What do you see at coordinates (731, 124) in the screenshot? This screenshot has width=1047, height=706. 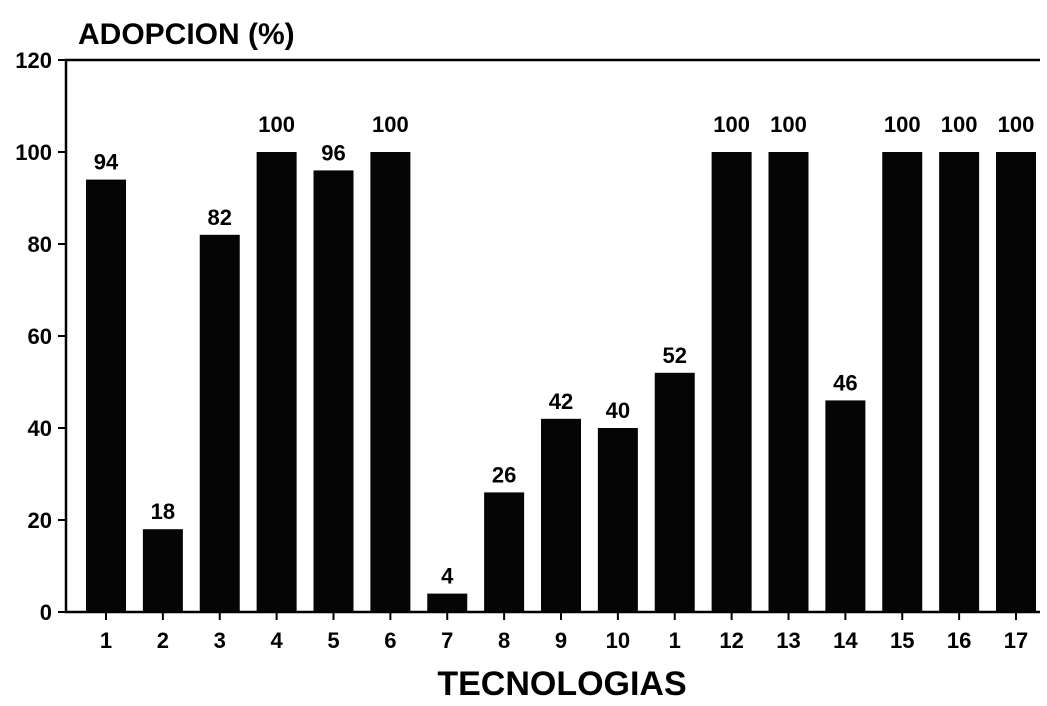 I see `data-label-12: 100` at bounding box center [731, 124].